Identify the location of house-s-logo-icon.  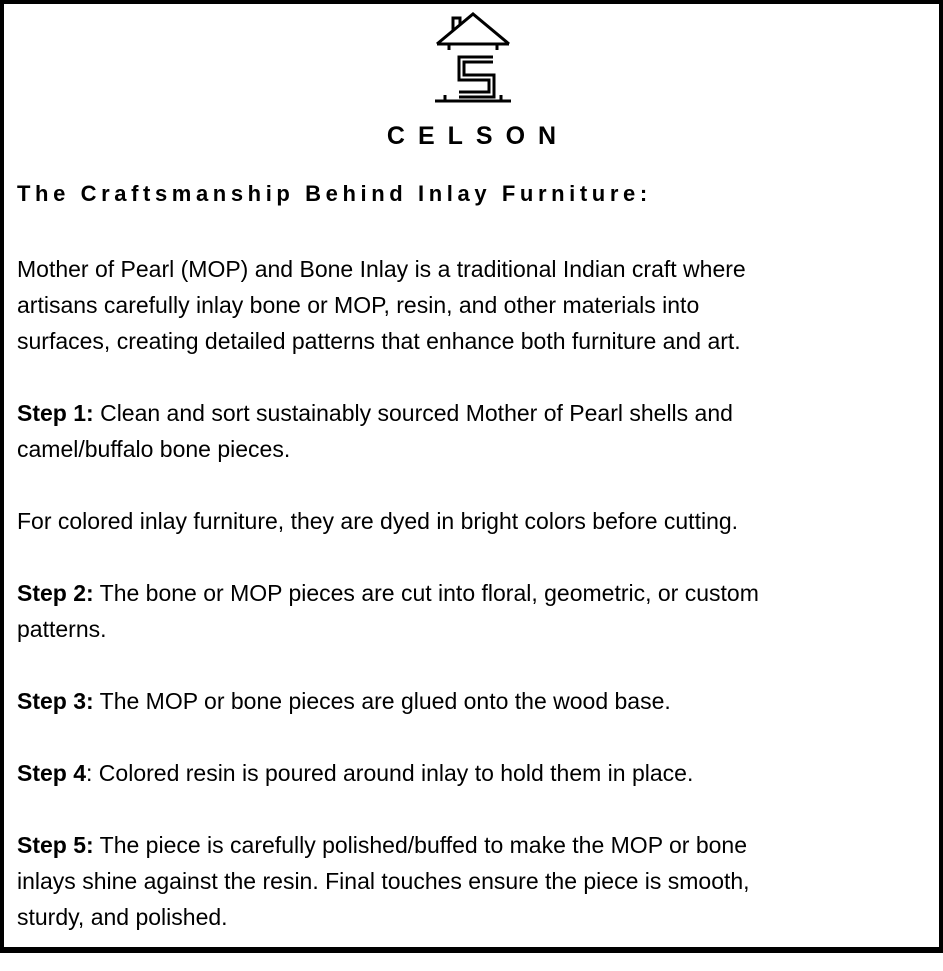
(473, 57).